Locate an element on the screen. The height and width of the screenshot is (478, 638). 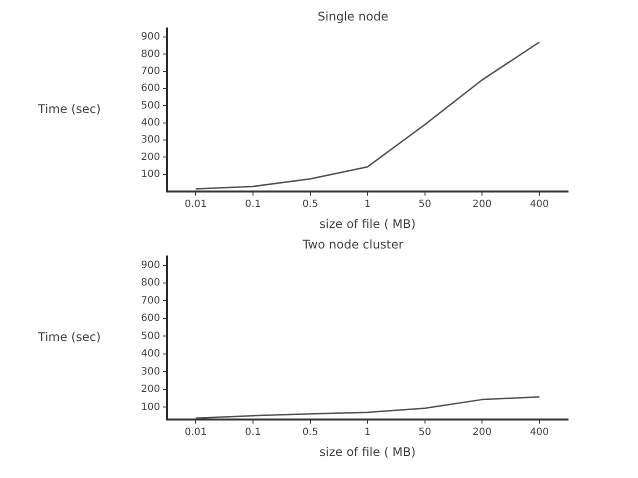
chart-title: Single node is located at coordinates (353, 16).